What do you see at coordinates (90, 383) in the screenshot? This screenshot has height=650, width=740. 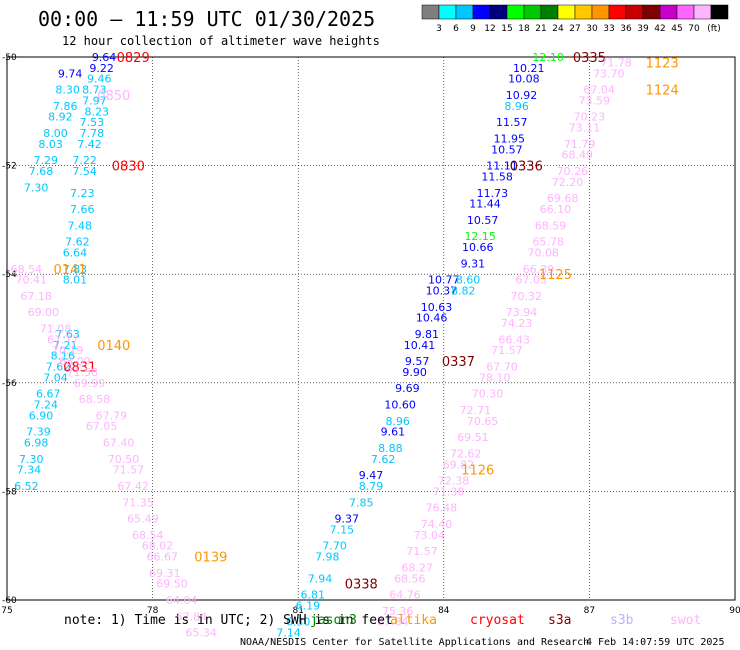 I see `wave-height-value: 69.99` at bounding box center [90, 383].